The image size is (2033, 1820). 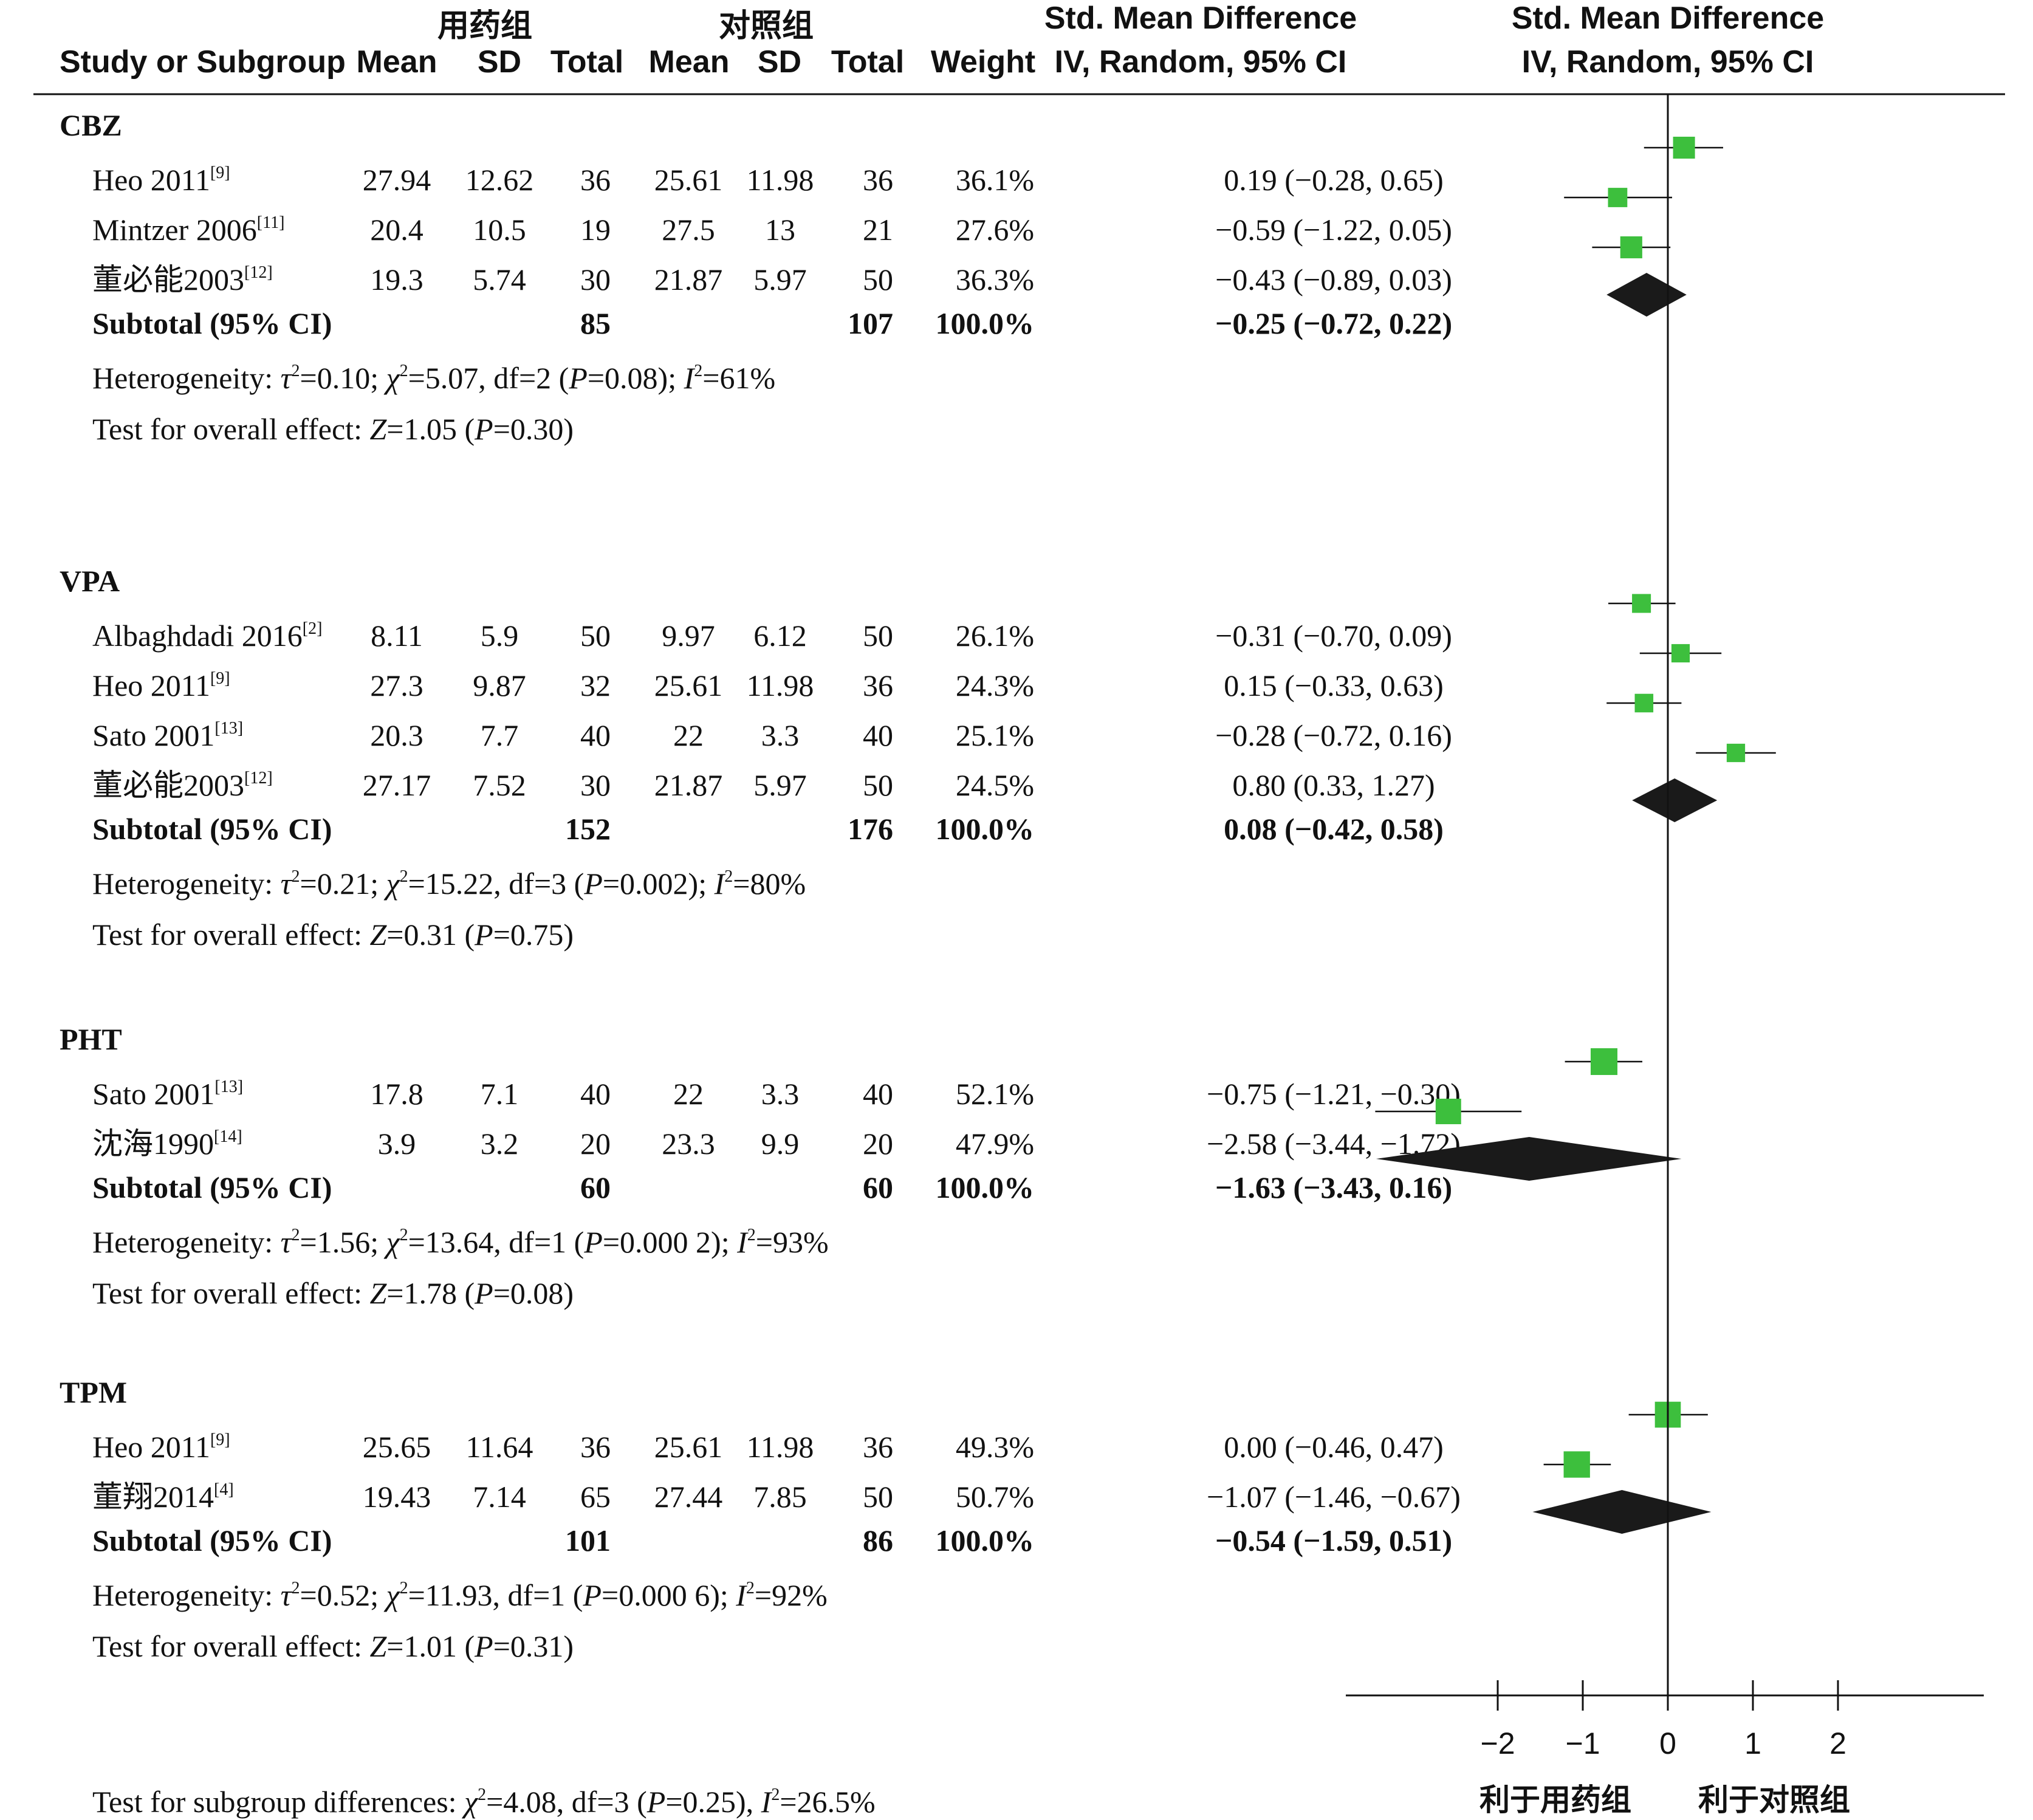 What do you see at coordinates (689, 1144) in the screenshot?
I see `control-mean-cell: 23.3` at bounding box center [689, 1144].